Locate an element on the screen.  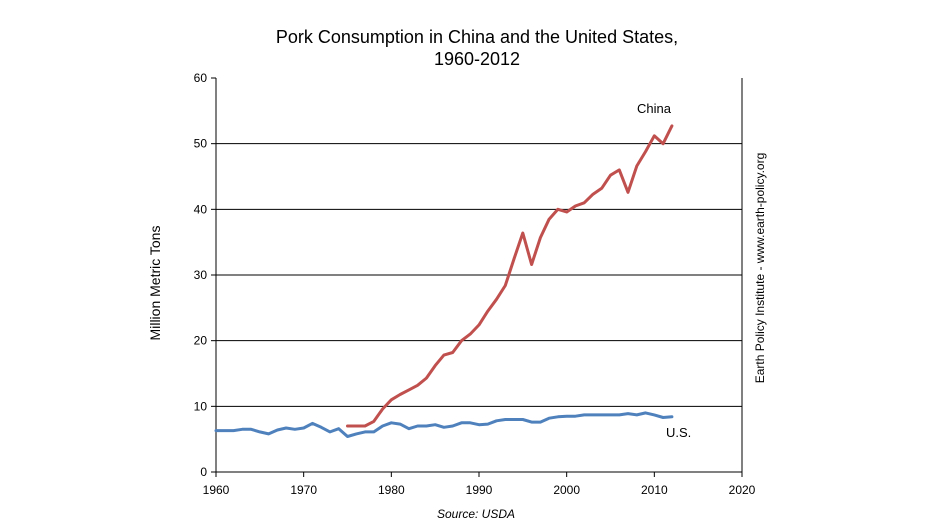
x-tick-label-2010: 2010 is located at coordinates (654, 490).